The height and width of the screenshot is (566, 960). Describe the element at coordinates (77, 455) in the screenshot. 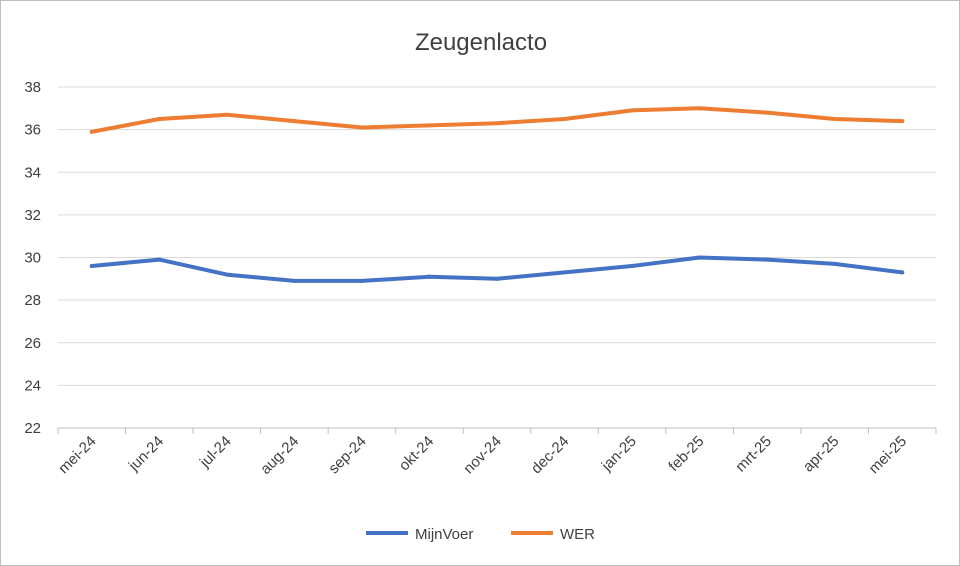

I see `x-tick-label: mei-24` at that location.